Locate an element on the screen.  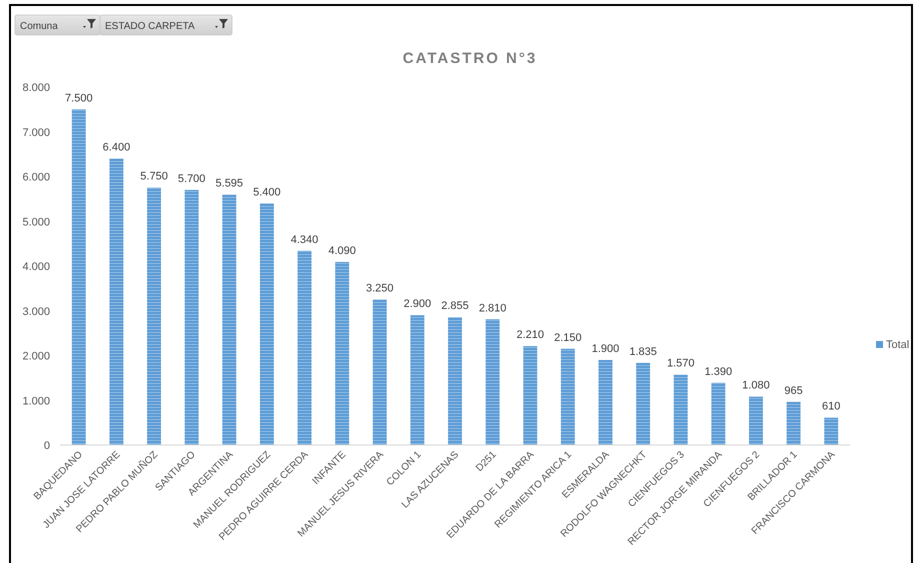
data-label: 3.250 is located at coordinates (380, 288).